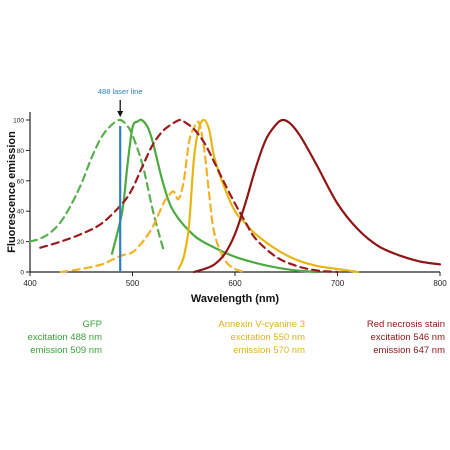 This screenshot has height=450, width=450. What do you see at coordinates (133, 283) in the screenshot?
I see `x-tick-label: 500` at bounding box center [133, 283].